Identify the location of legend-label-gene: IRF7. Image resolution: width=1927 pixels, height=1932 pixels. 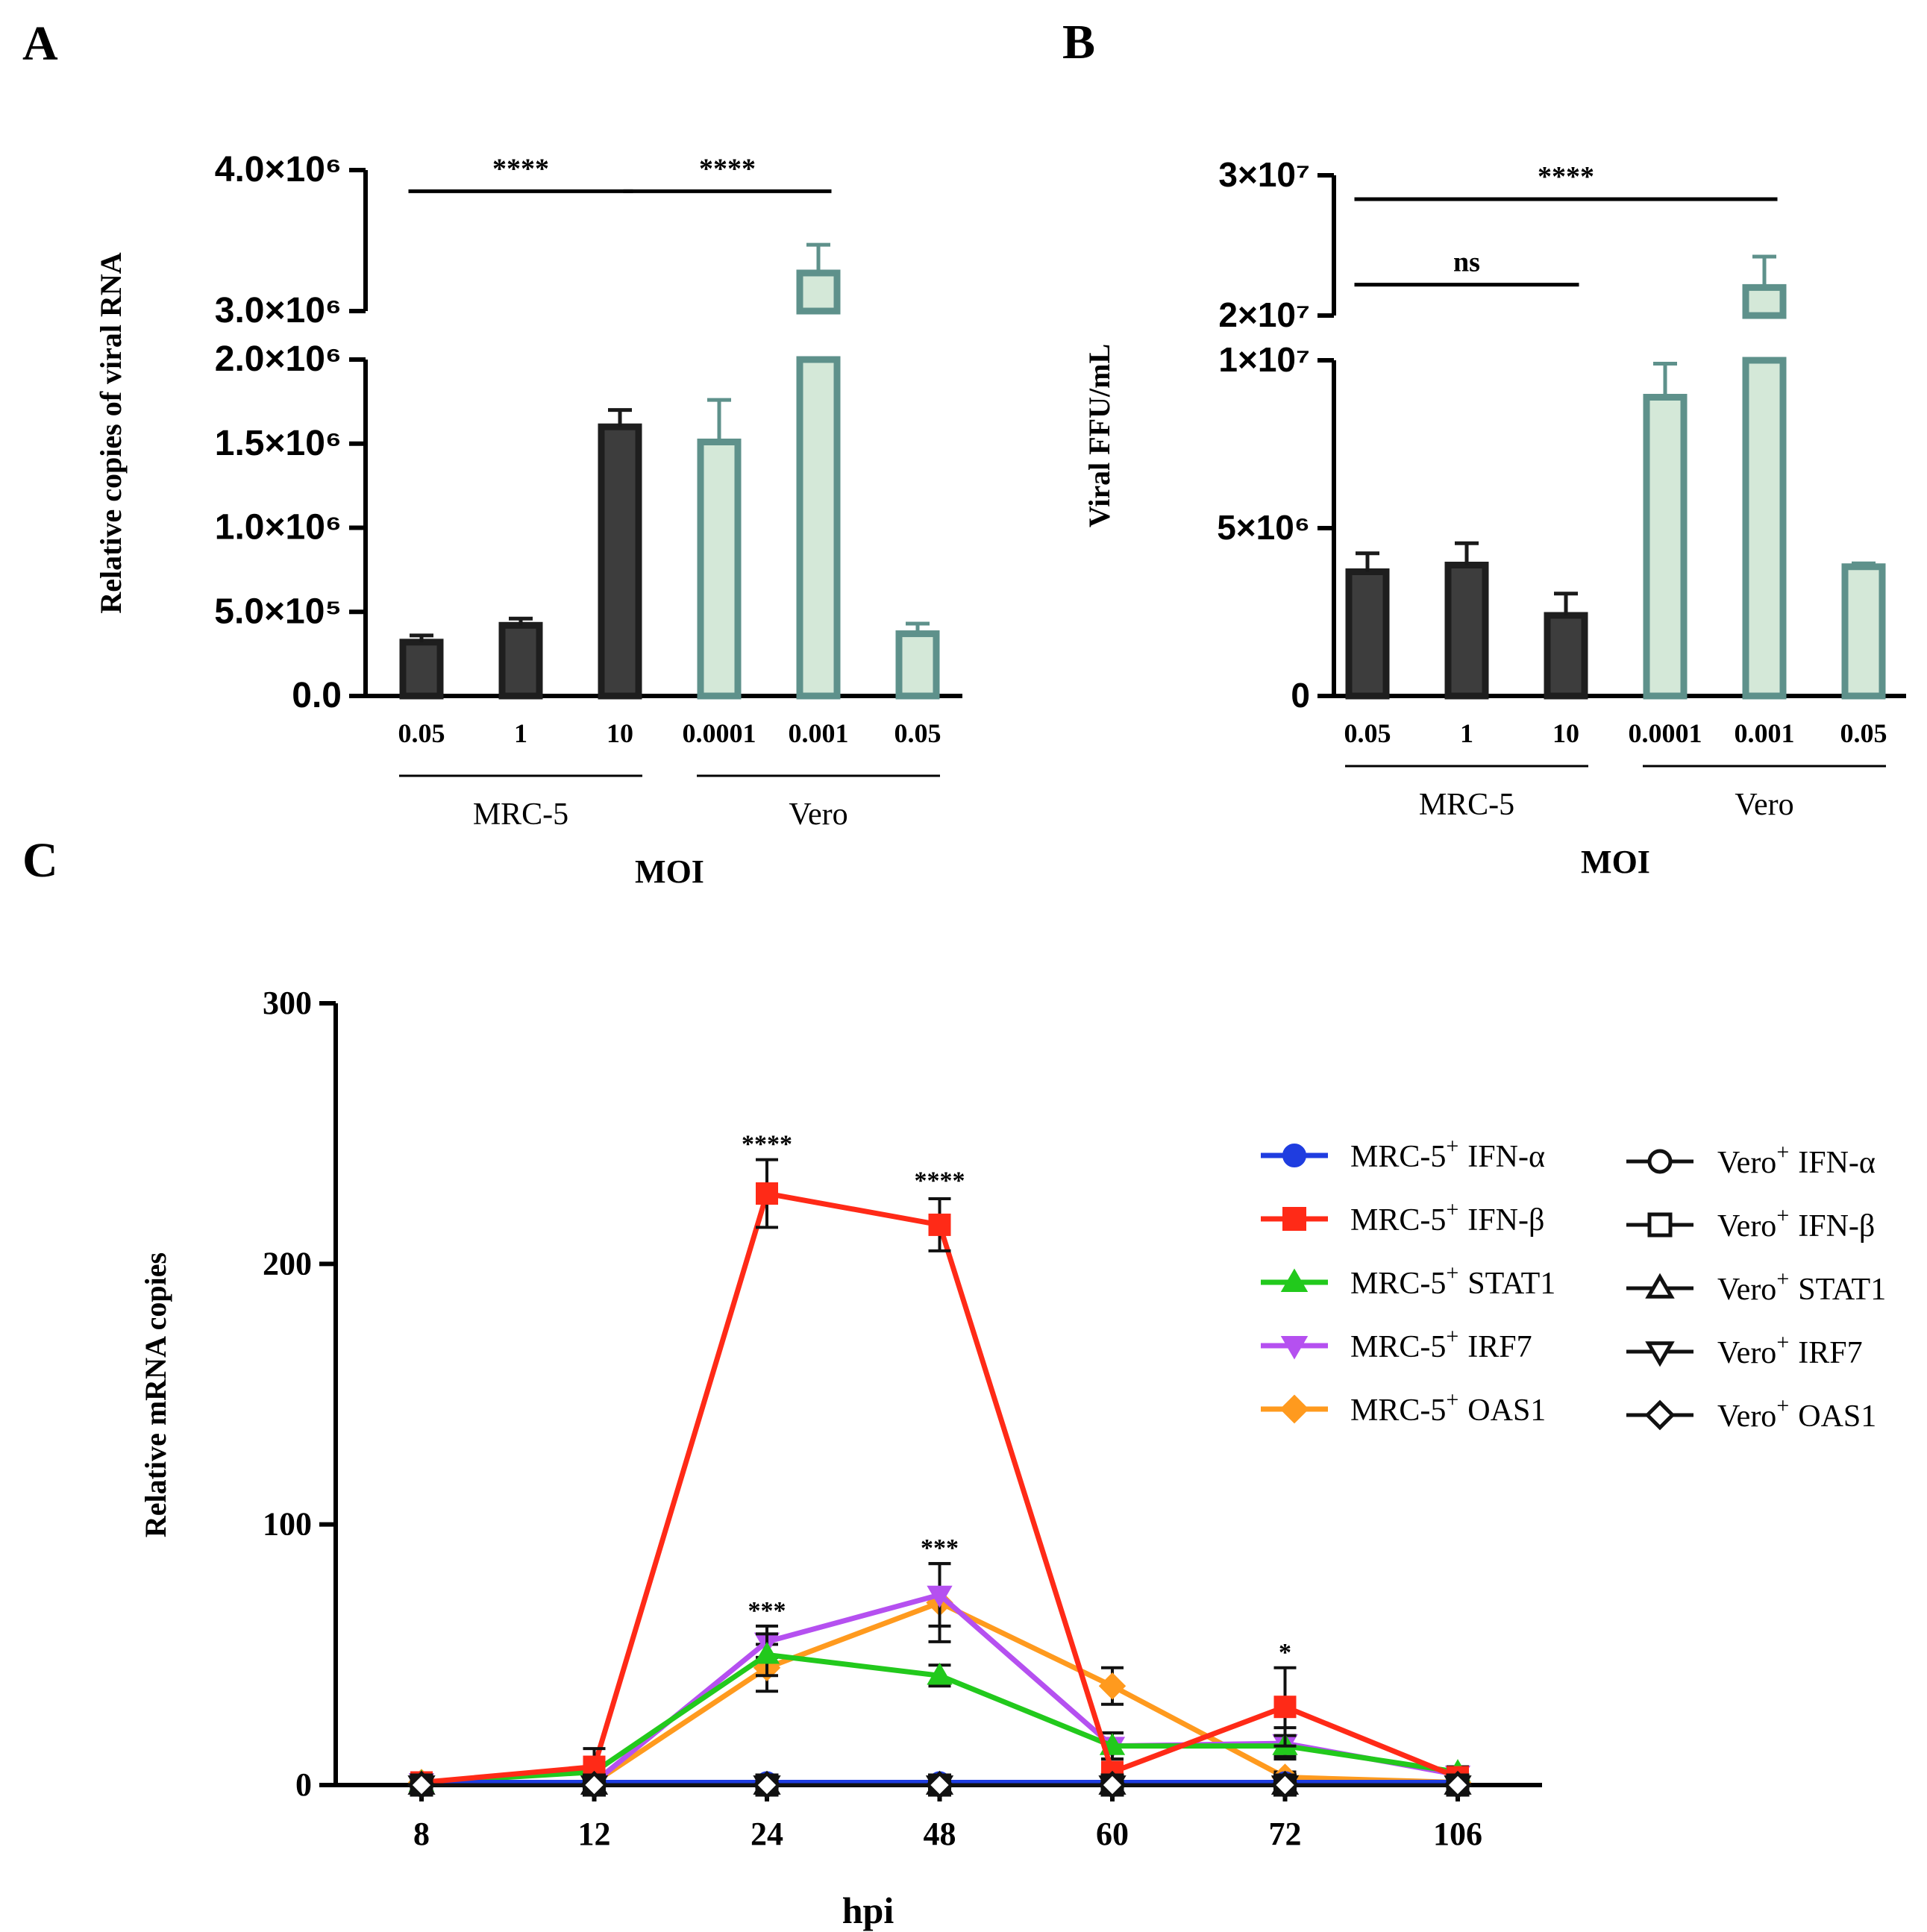
(1500, 1347).